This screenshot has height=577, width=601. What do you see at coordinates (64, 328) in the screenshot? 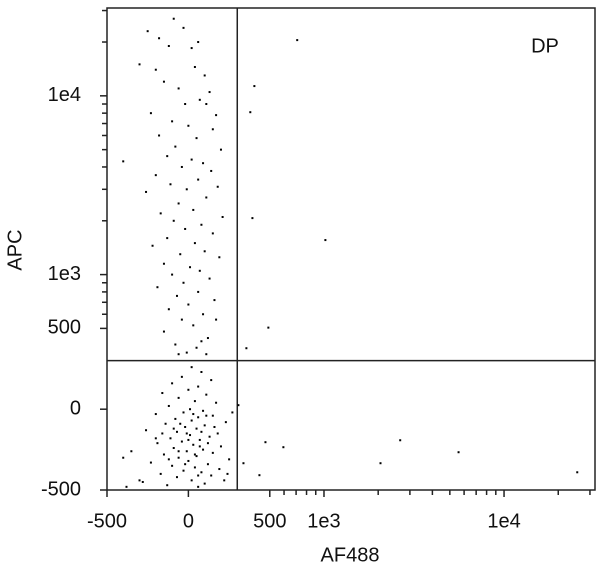
I see `y-tick-label: 500` at bounding box center [64, 328].